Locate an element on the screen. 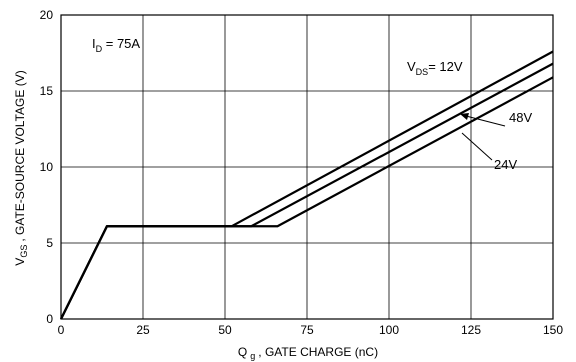 This screenshot has width=576, height=362. x-tick-label: 125 is located at coordinates (471, 330).